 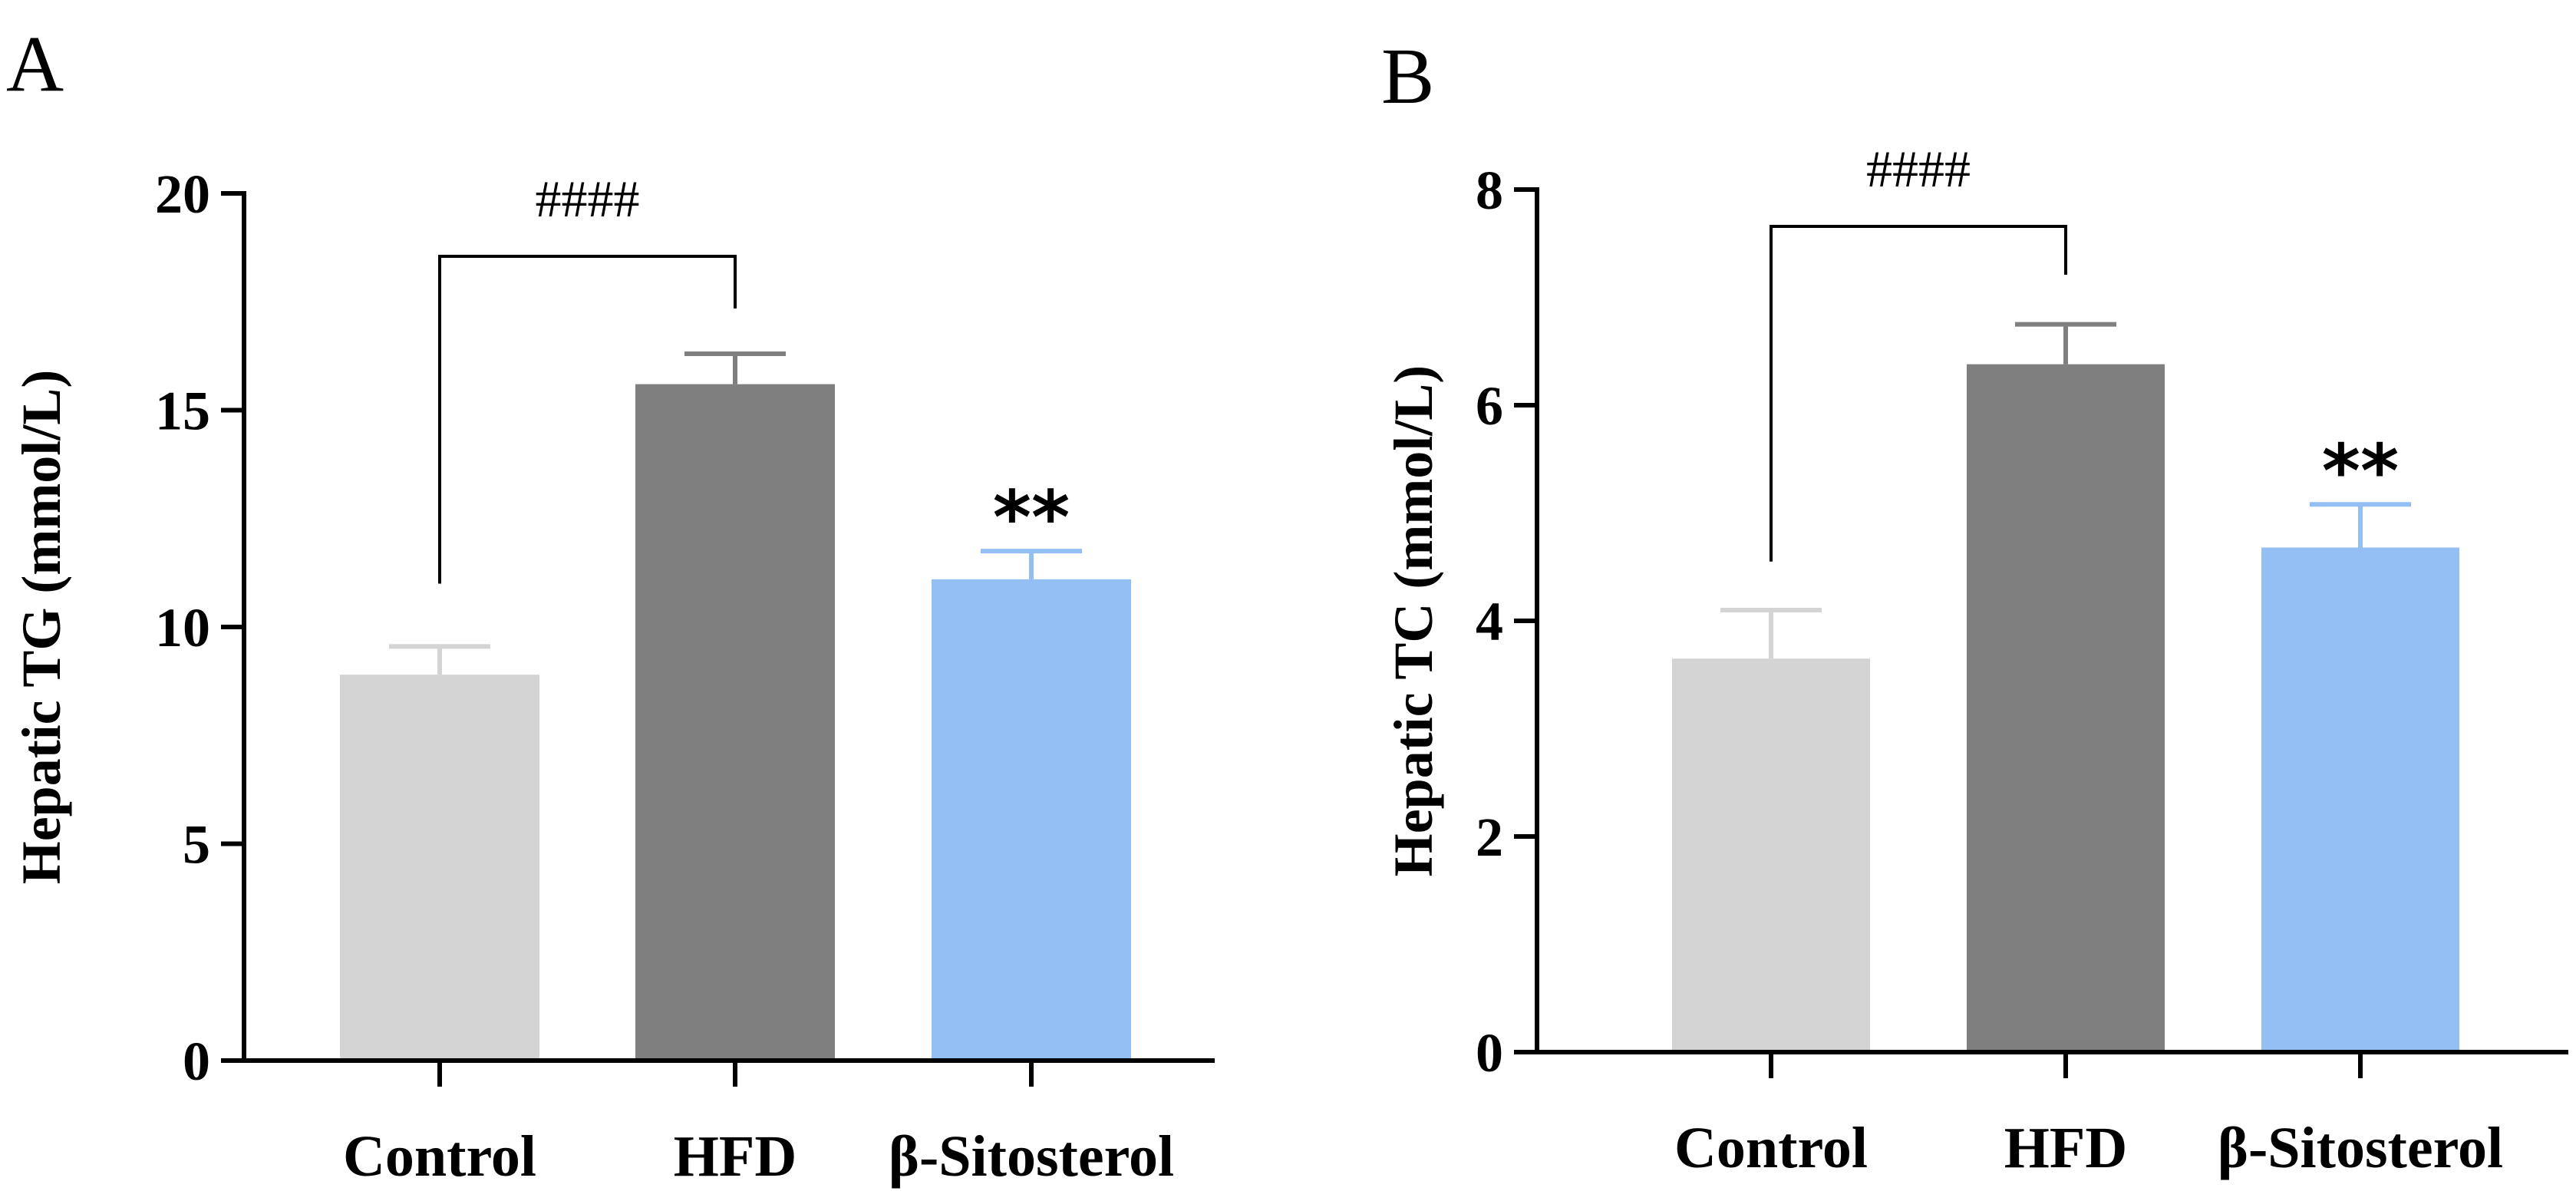 What do you see at coordinates (1407, 76) in the screenshot?
I see `panel-letter: B` at bounding box center [1407, 76].